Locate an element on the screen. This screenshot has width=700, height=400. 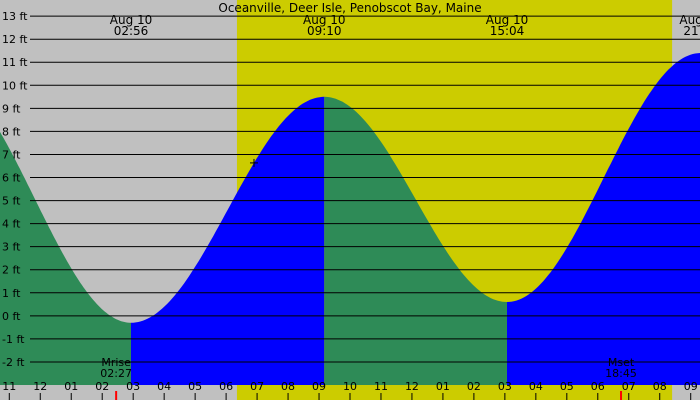
y-tick-label: 6 ft is located at coordinates (11, 178).